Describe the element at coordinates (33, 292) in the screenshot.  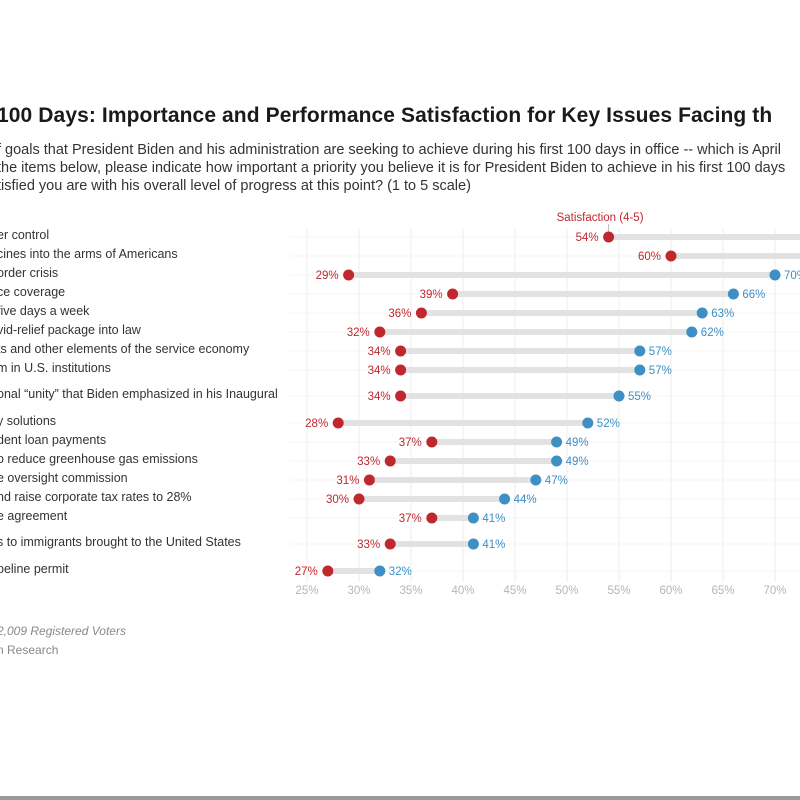
I see `row-label: ce coverage` at that location.